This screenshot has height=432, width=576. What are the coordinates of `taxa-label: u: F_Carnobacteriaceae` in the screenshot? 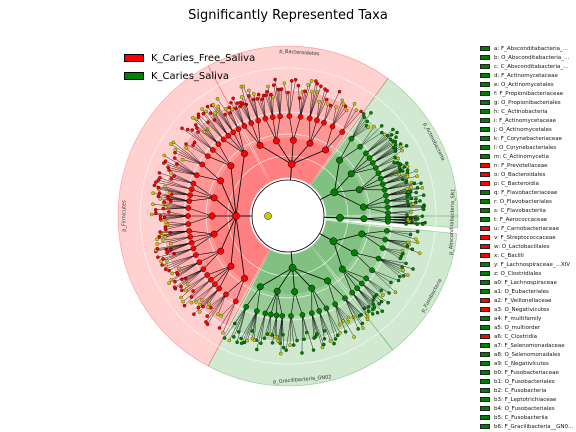 It's located at (526, 228).